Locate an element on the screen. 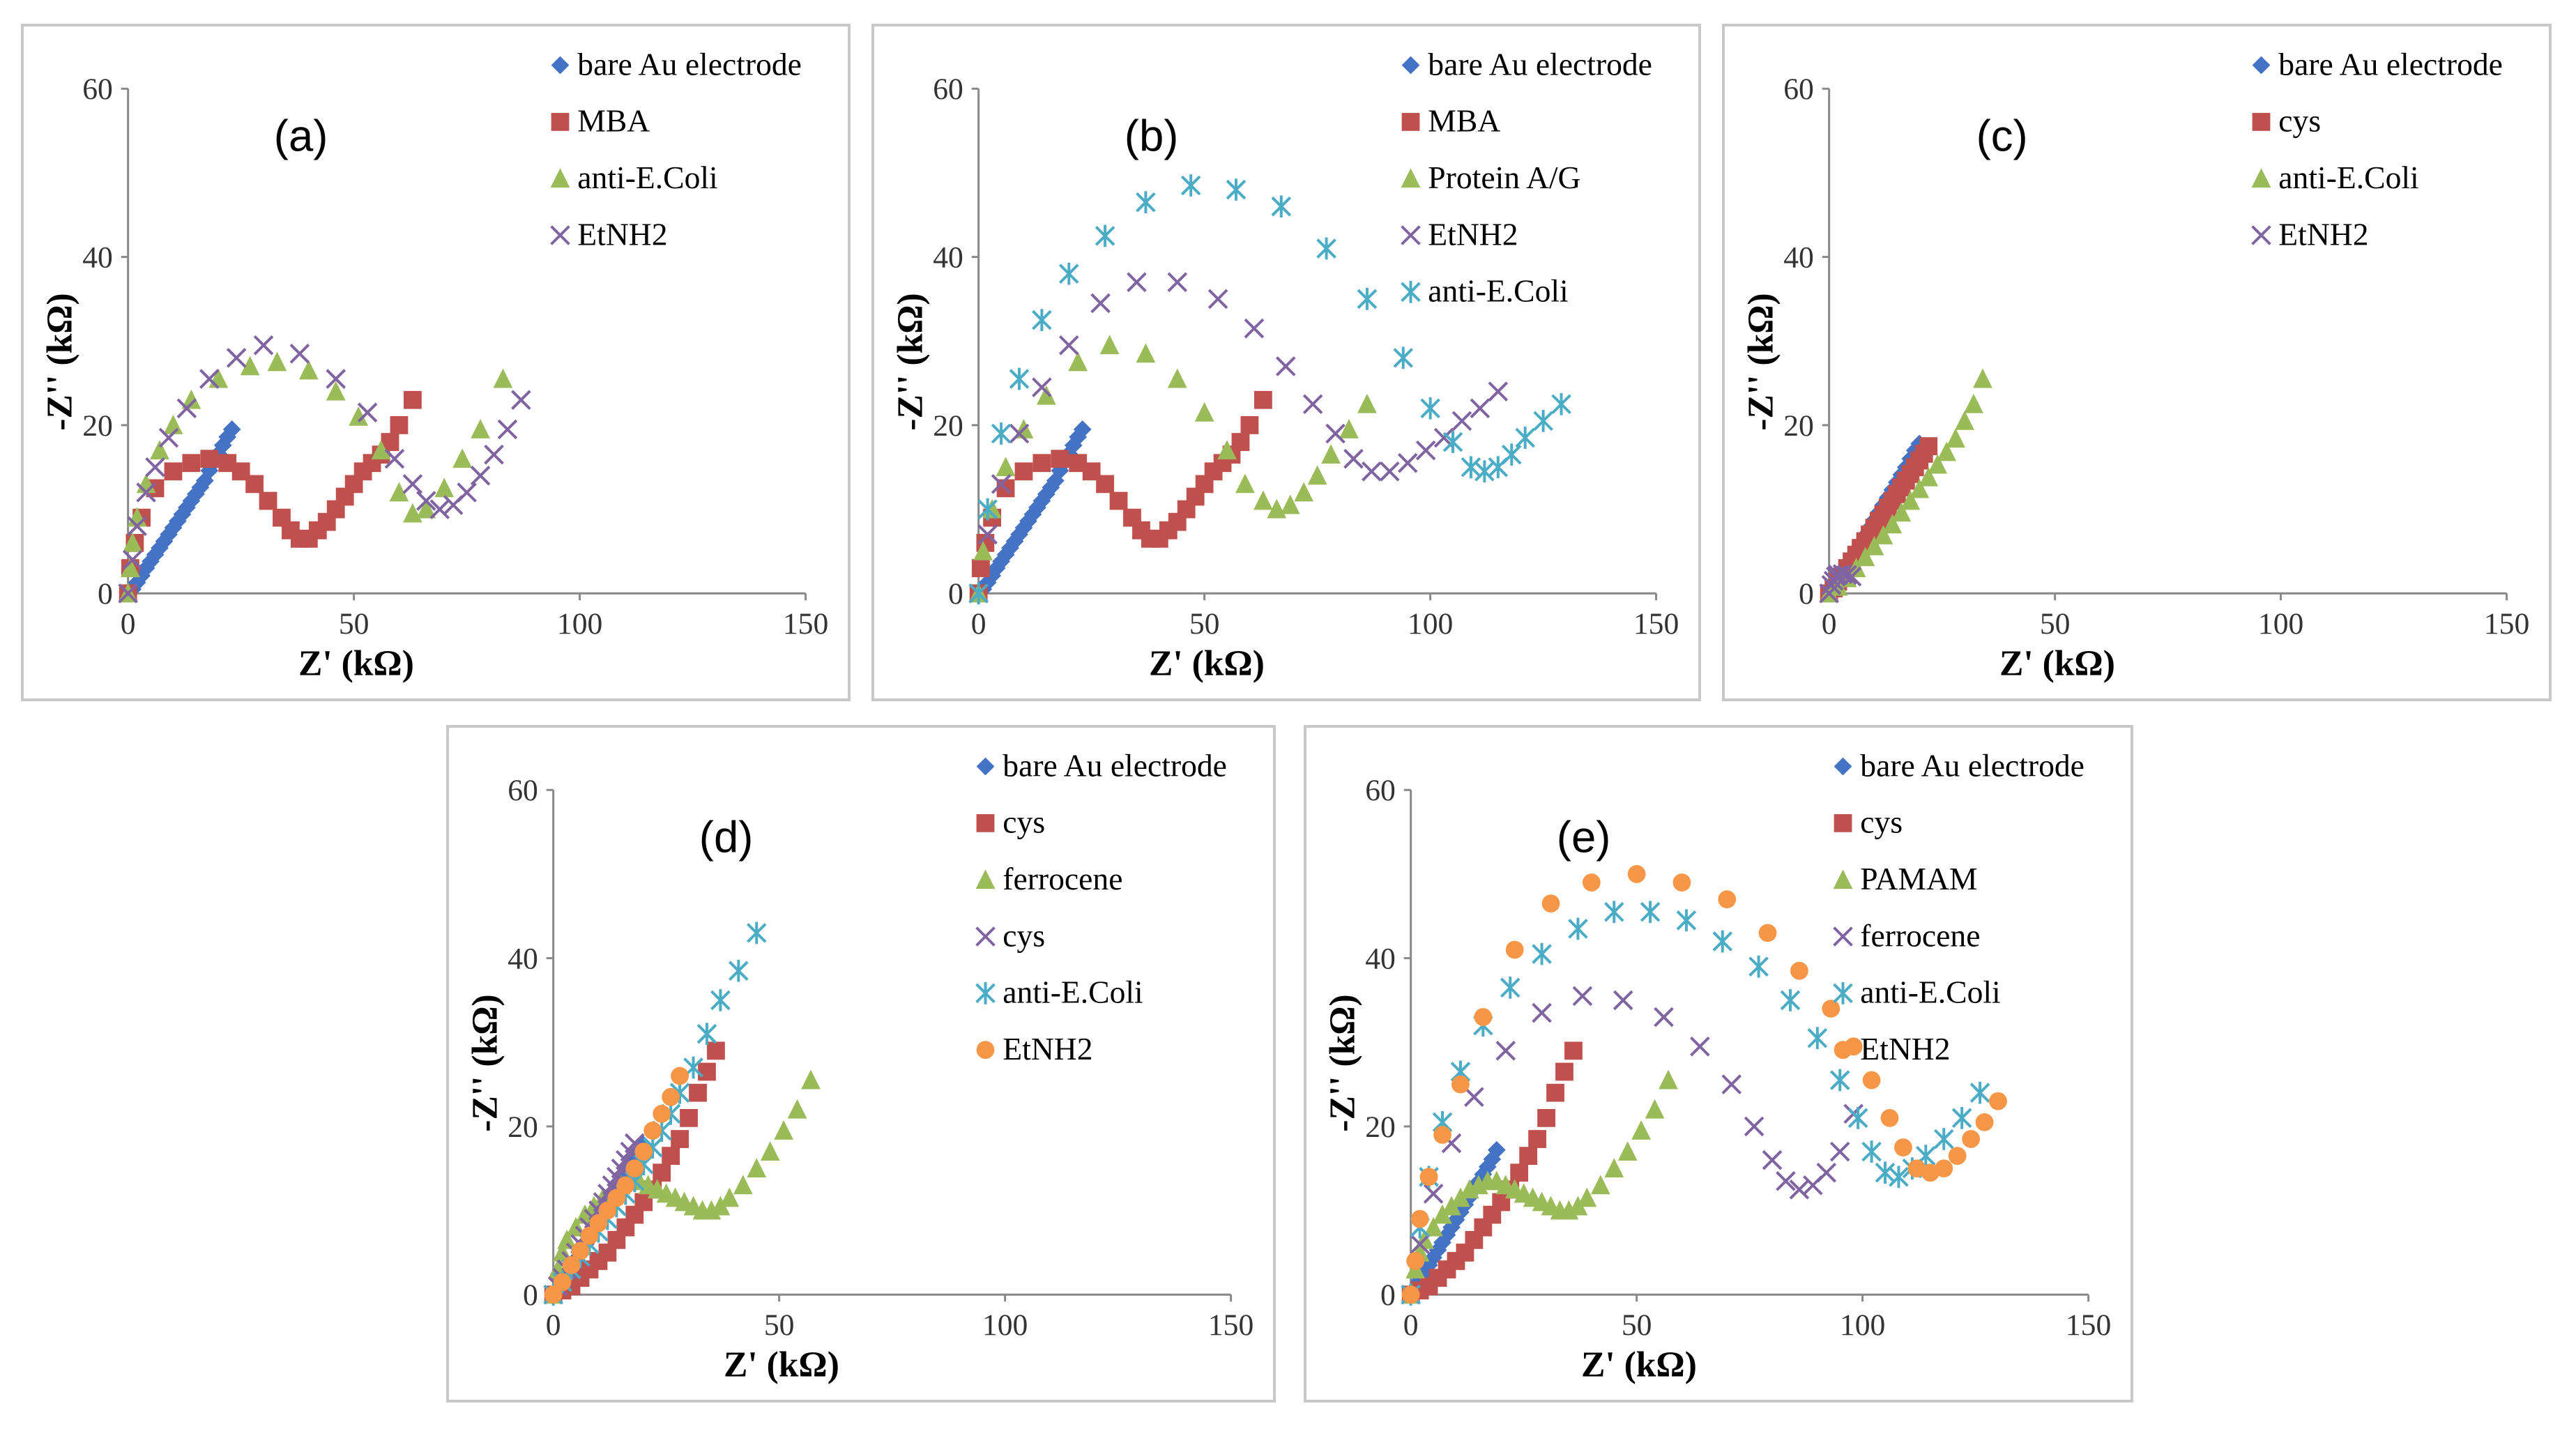 Image resolution: width=2576 pixels, height=1429 pixels. y-tick-label: 0 is located at coordinates (1807, 594).